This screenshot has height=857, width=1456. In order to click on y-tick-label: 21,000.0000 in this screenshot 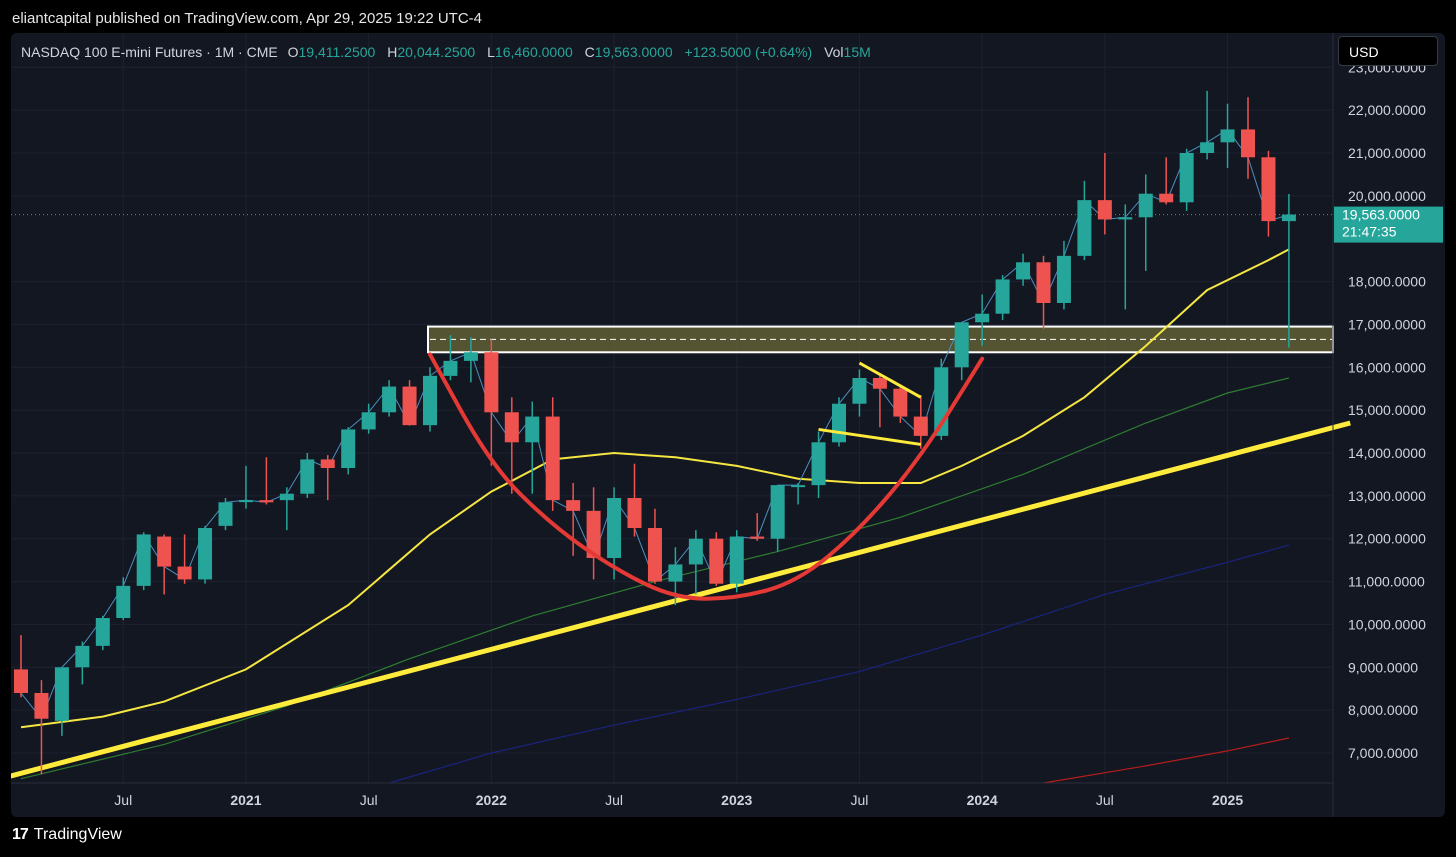, I will do `click(1387, 153)`.